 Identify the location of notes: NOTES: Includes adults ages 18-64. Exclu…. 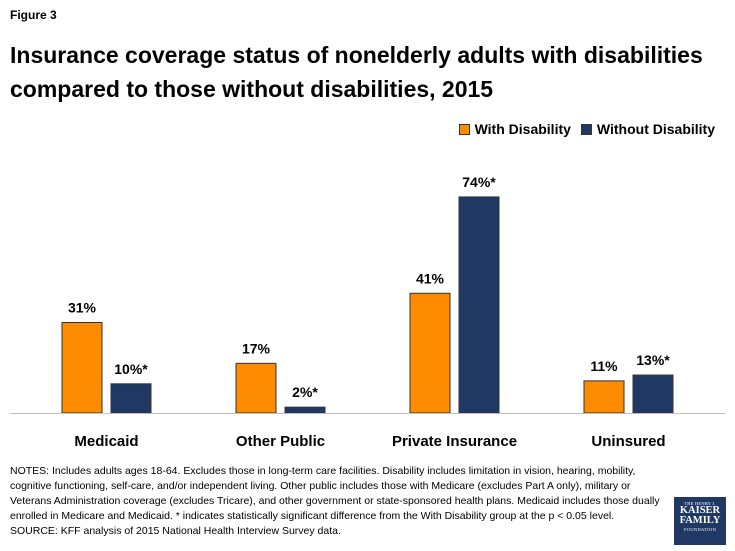
(335, 501).